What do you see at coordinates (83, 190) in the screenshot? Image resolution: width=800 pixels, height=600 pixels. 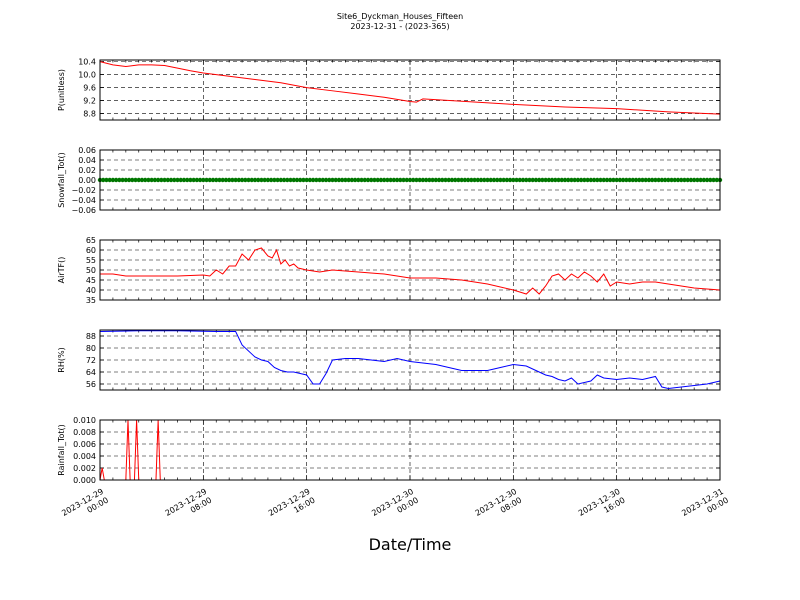 I see `y-tick-label: −0.02` at bounding box center [83, 190].